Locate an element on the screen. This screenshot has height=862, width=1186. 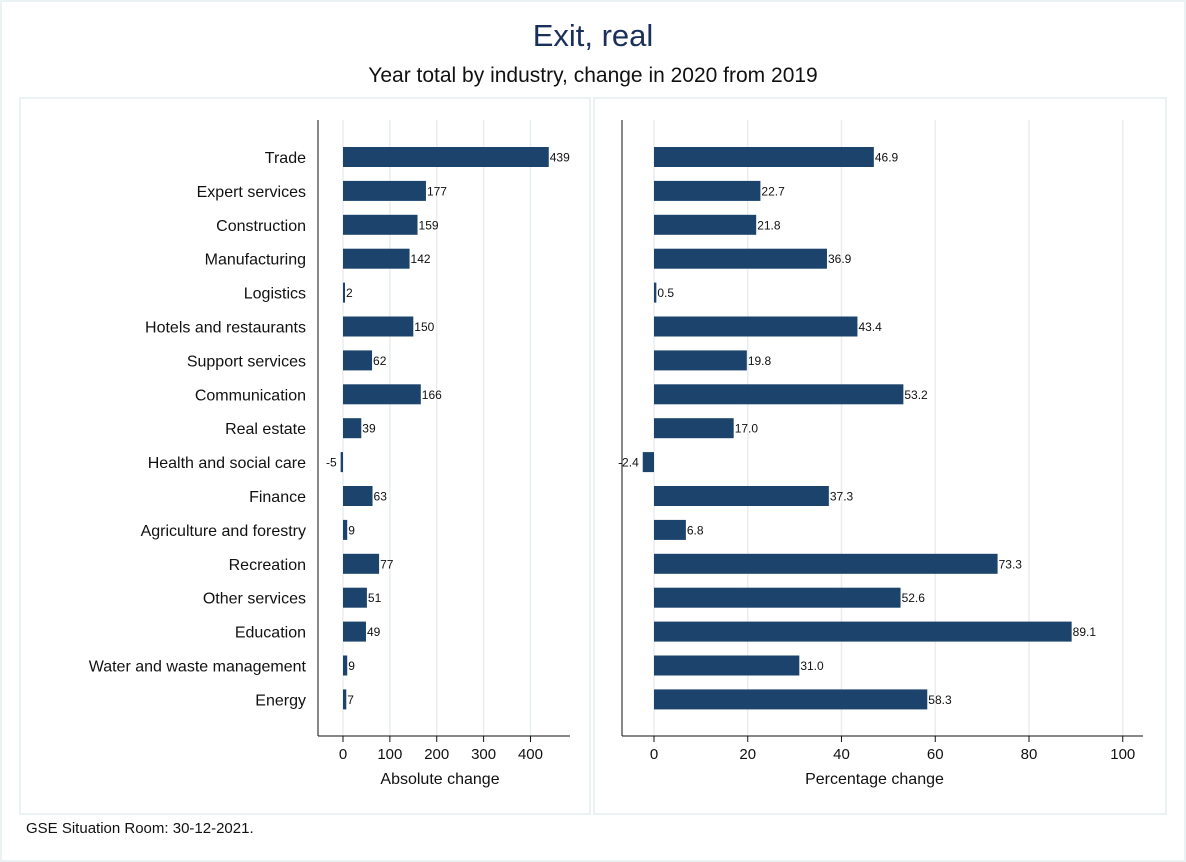
abs-data-label: 7 is located at coordinates (350, 700).